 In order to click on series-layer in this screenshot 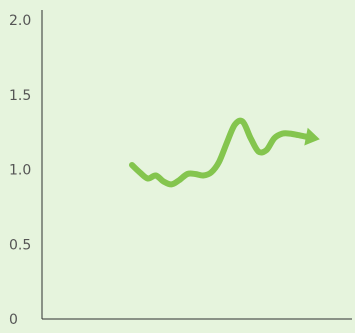, I will do `click(224, 152)`.